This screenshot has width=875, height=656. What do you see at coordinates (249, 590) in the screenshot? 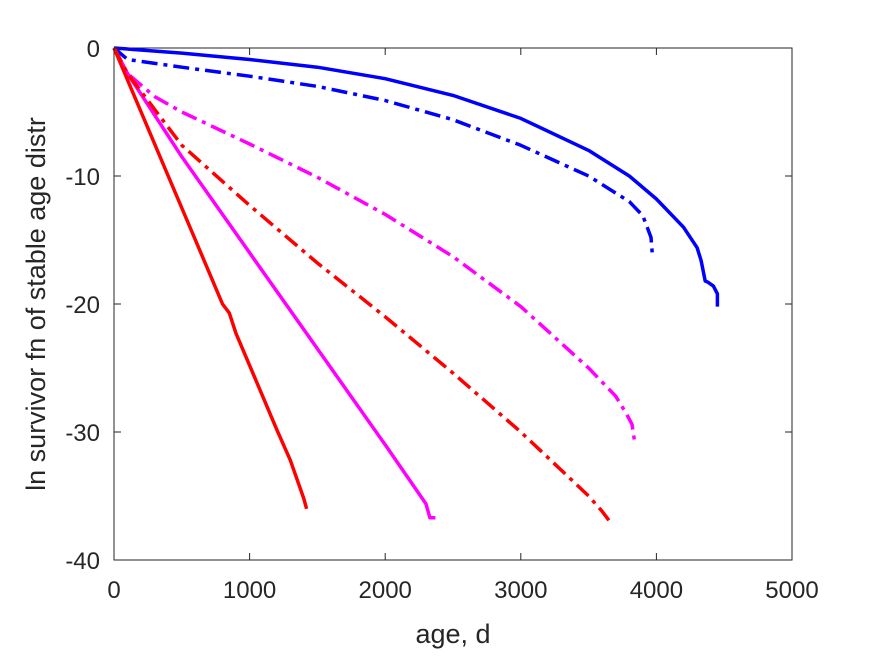
I see `x-tick-label: 1000` at bounding box center [249, 590].